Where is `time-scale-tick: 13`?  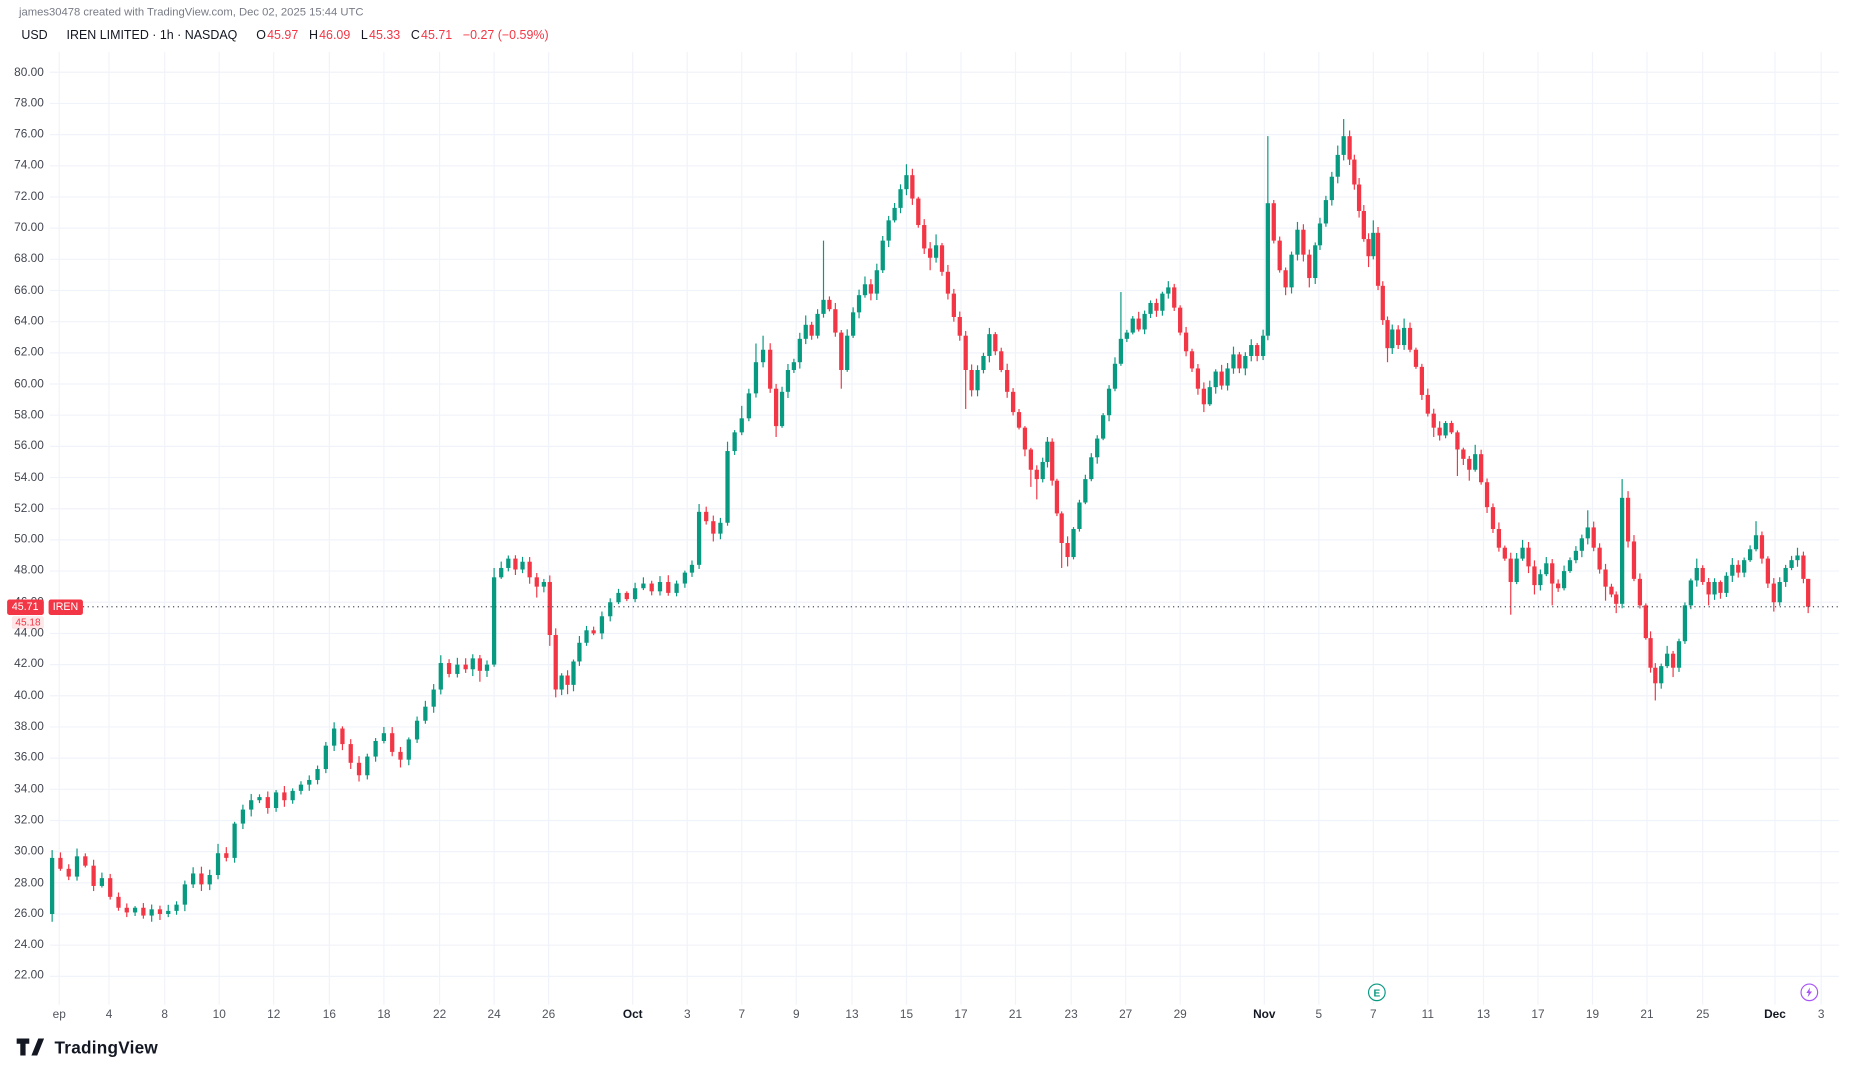
time-scale-tick: 13 is located at coordinates (1483, 1015).